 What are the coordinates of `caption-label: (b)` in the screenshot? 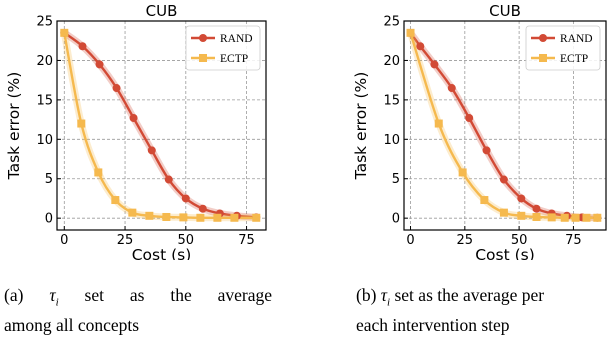 It's located at (366, 295).